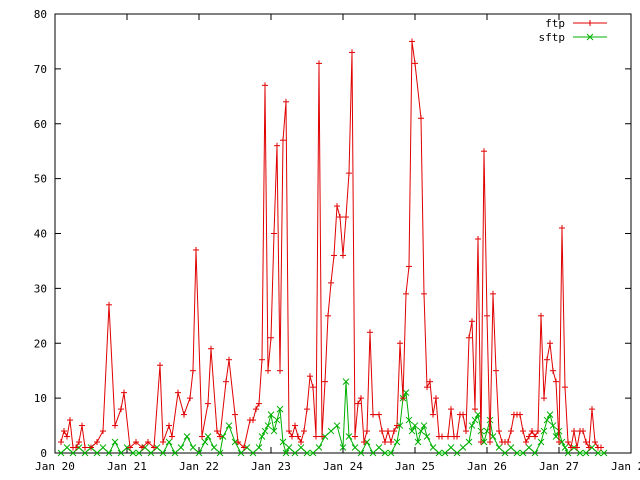 The width and height of the screenshot is (640, 480). I want to click on y-tick-label: 40, so click(40, 234).